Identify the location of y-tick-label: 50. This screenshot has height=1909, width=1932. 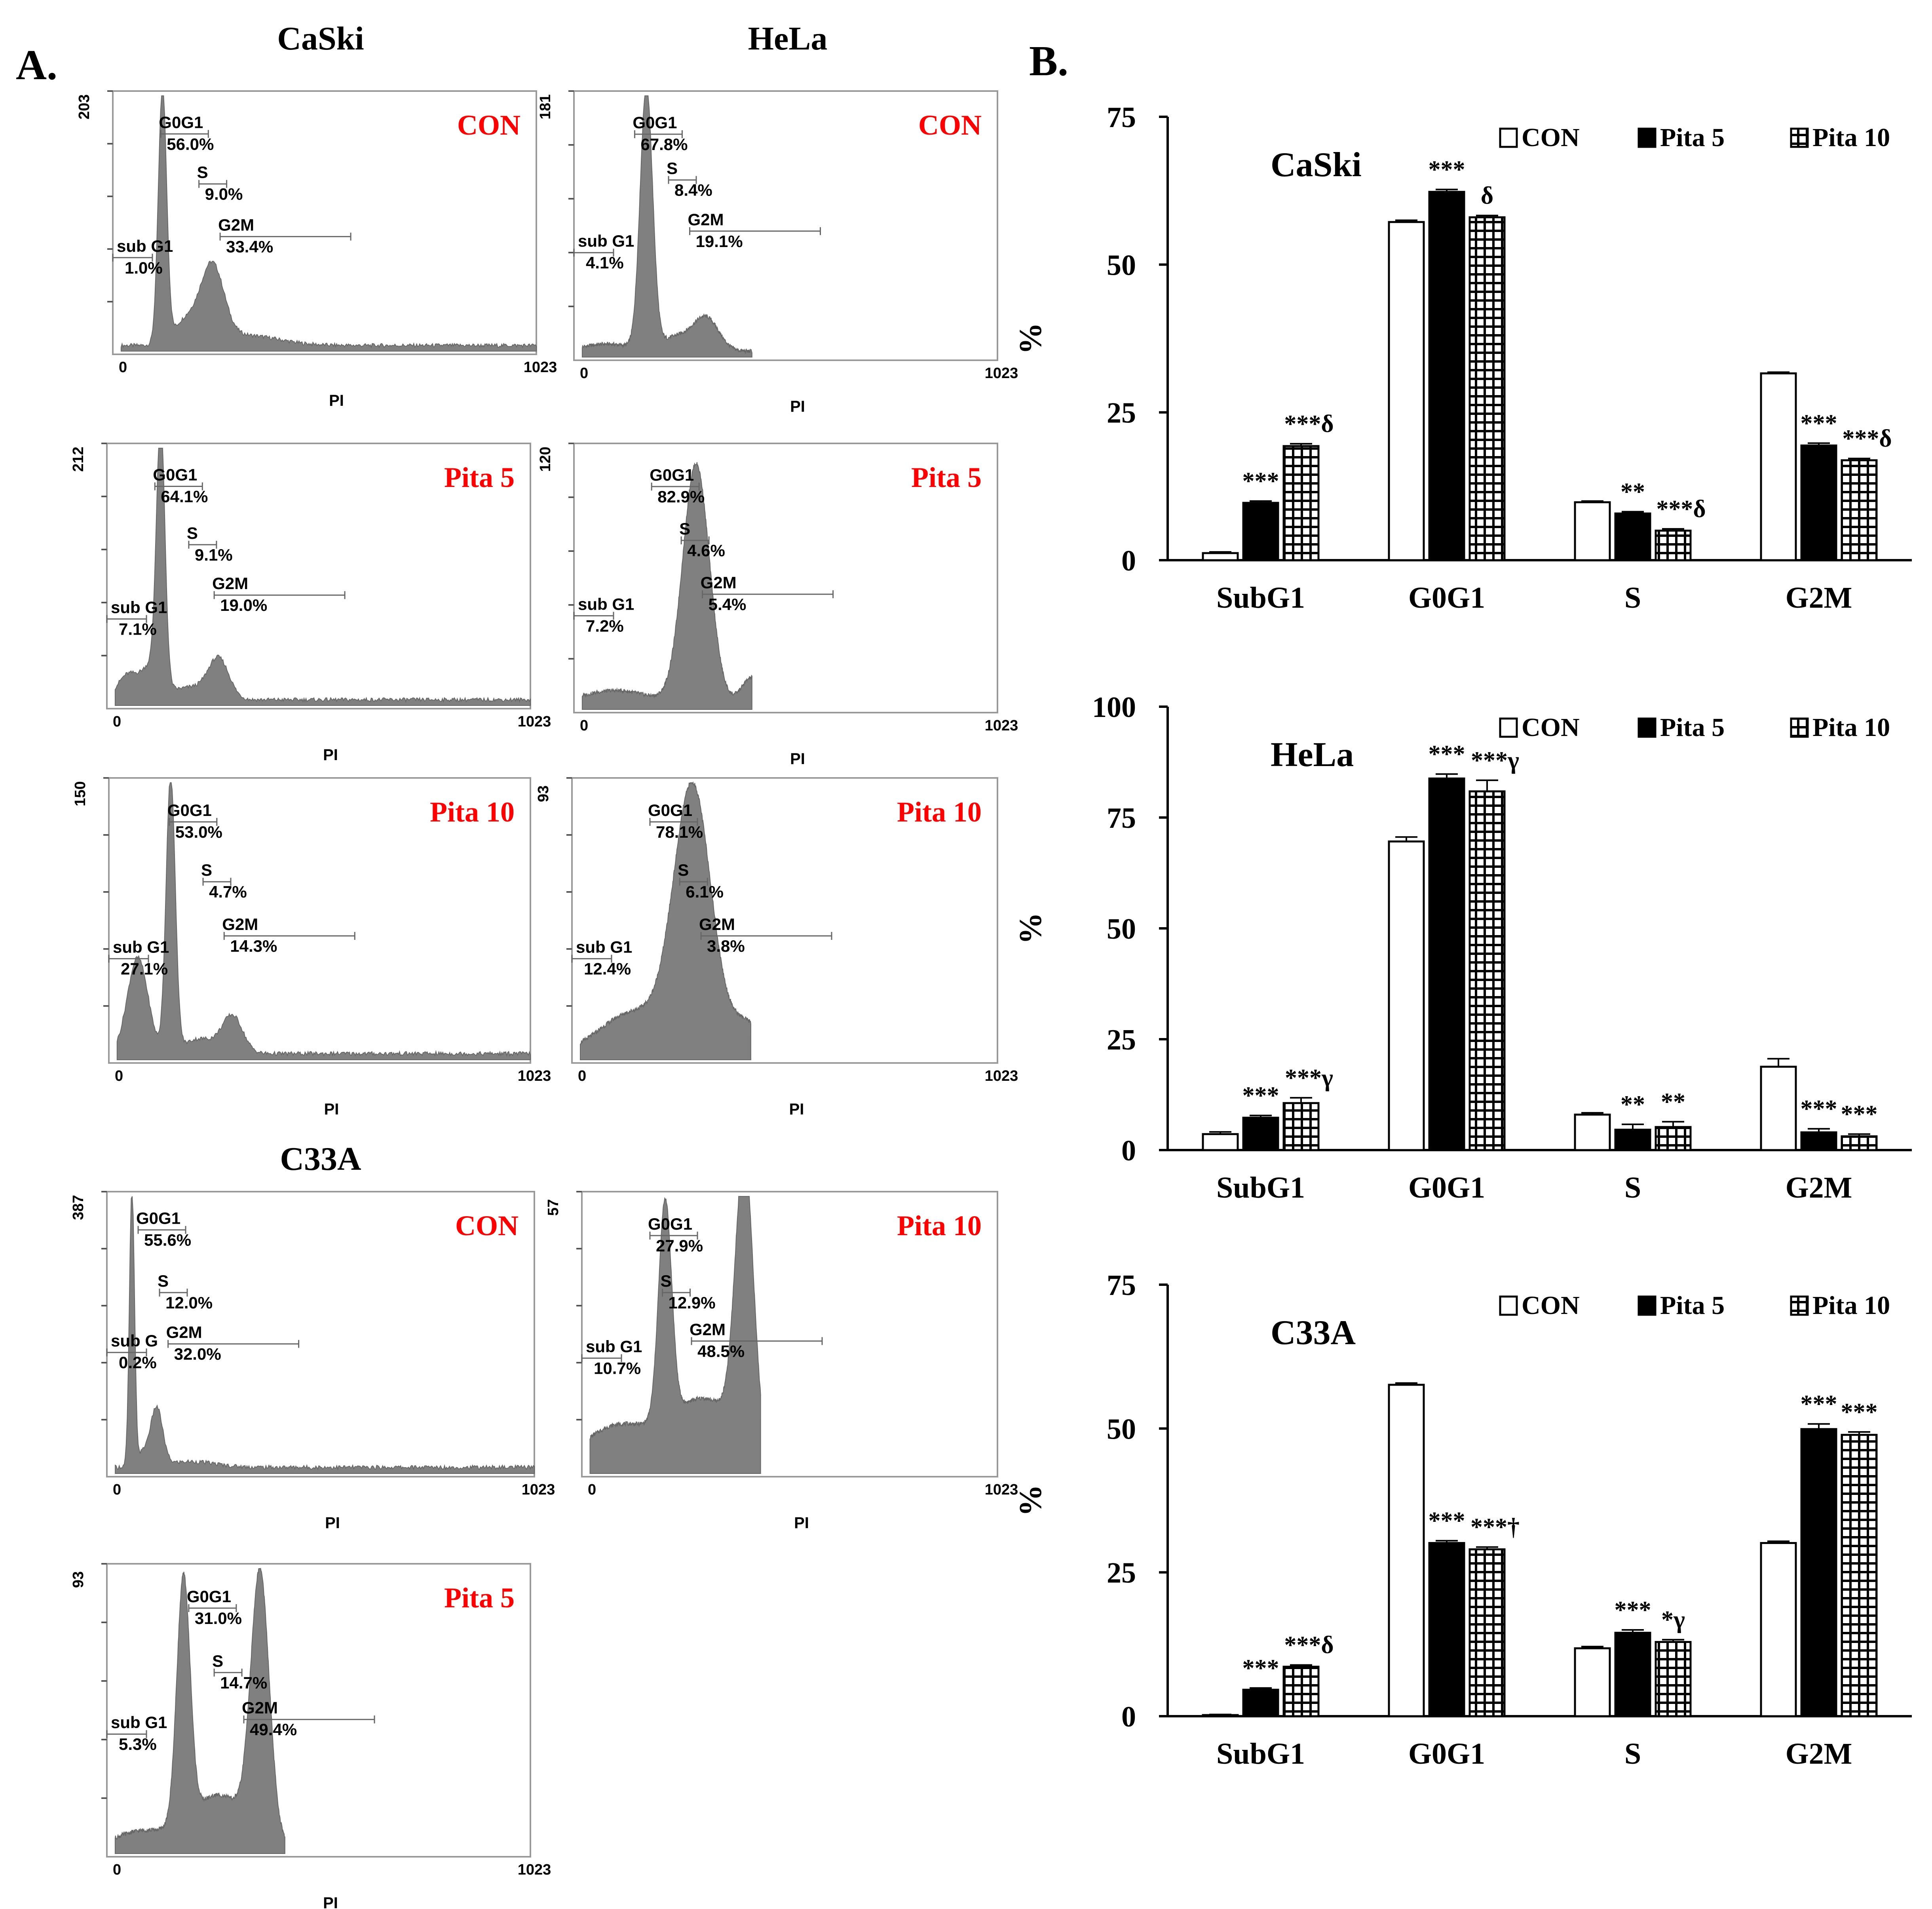
(1121, 1429).